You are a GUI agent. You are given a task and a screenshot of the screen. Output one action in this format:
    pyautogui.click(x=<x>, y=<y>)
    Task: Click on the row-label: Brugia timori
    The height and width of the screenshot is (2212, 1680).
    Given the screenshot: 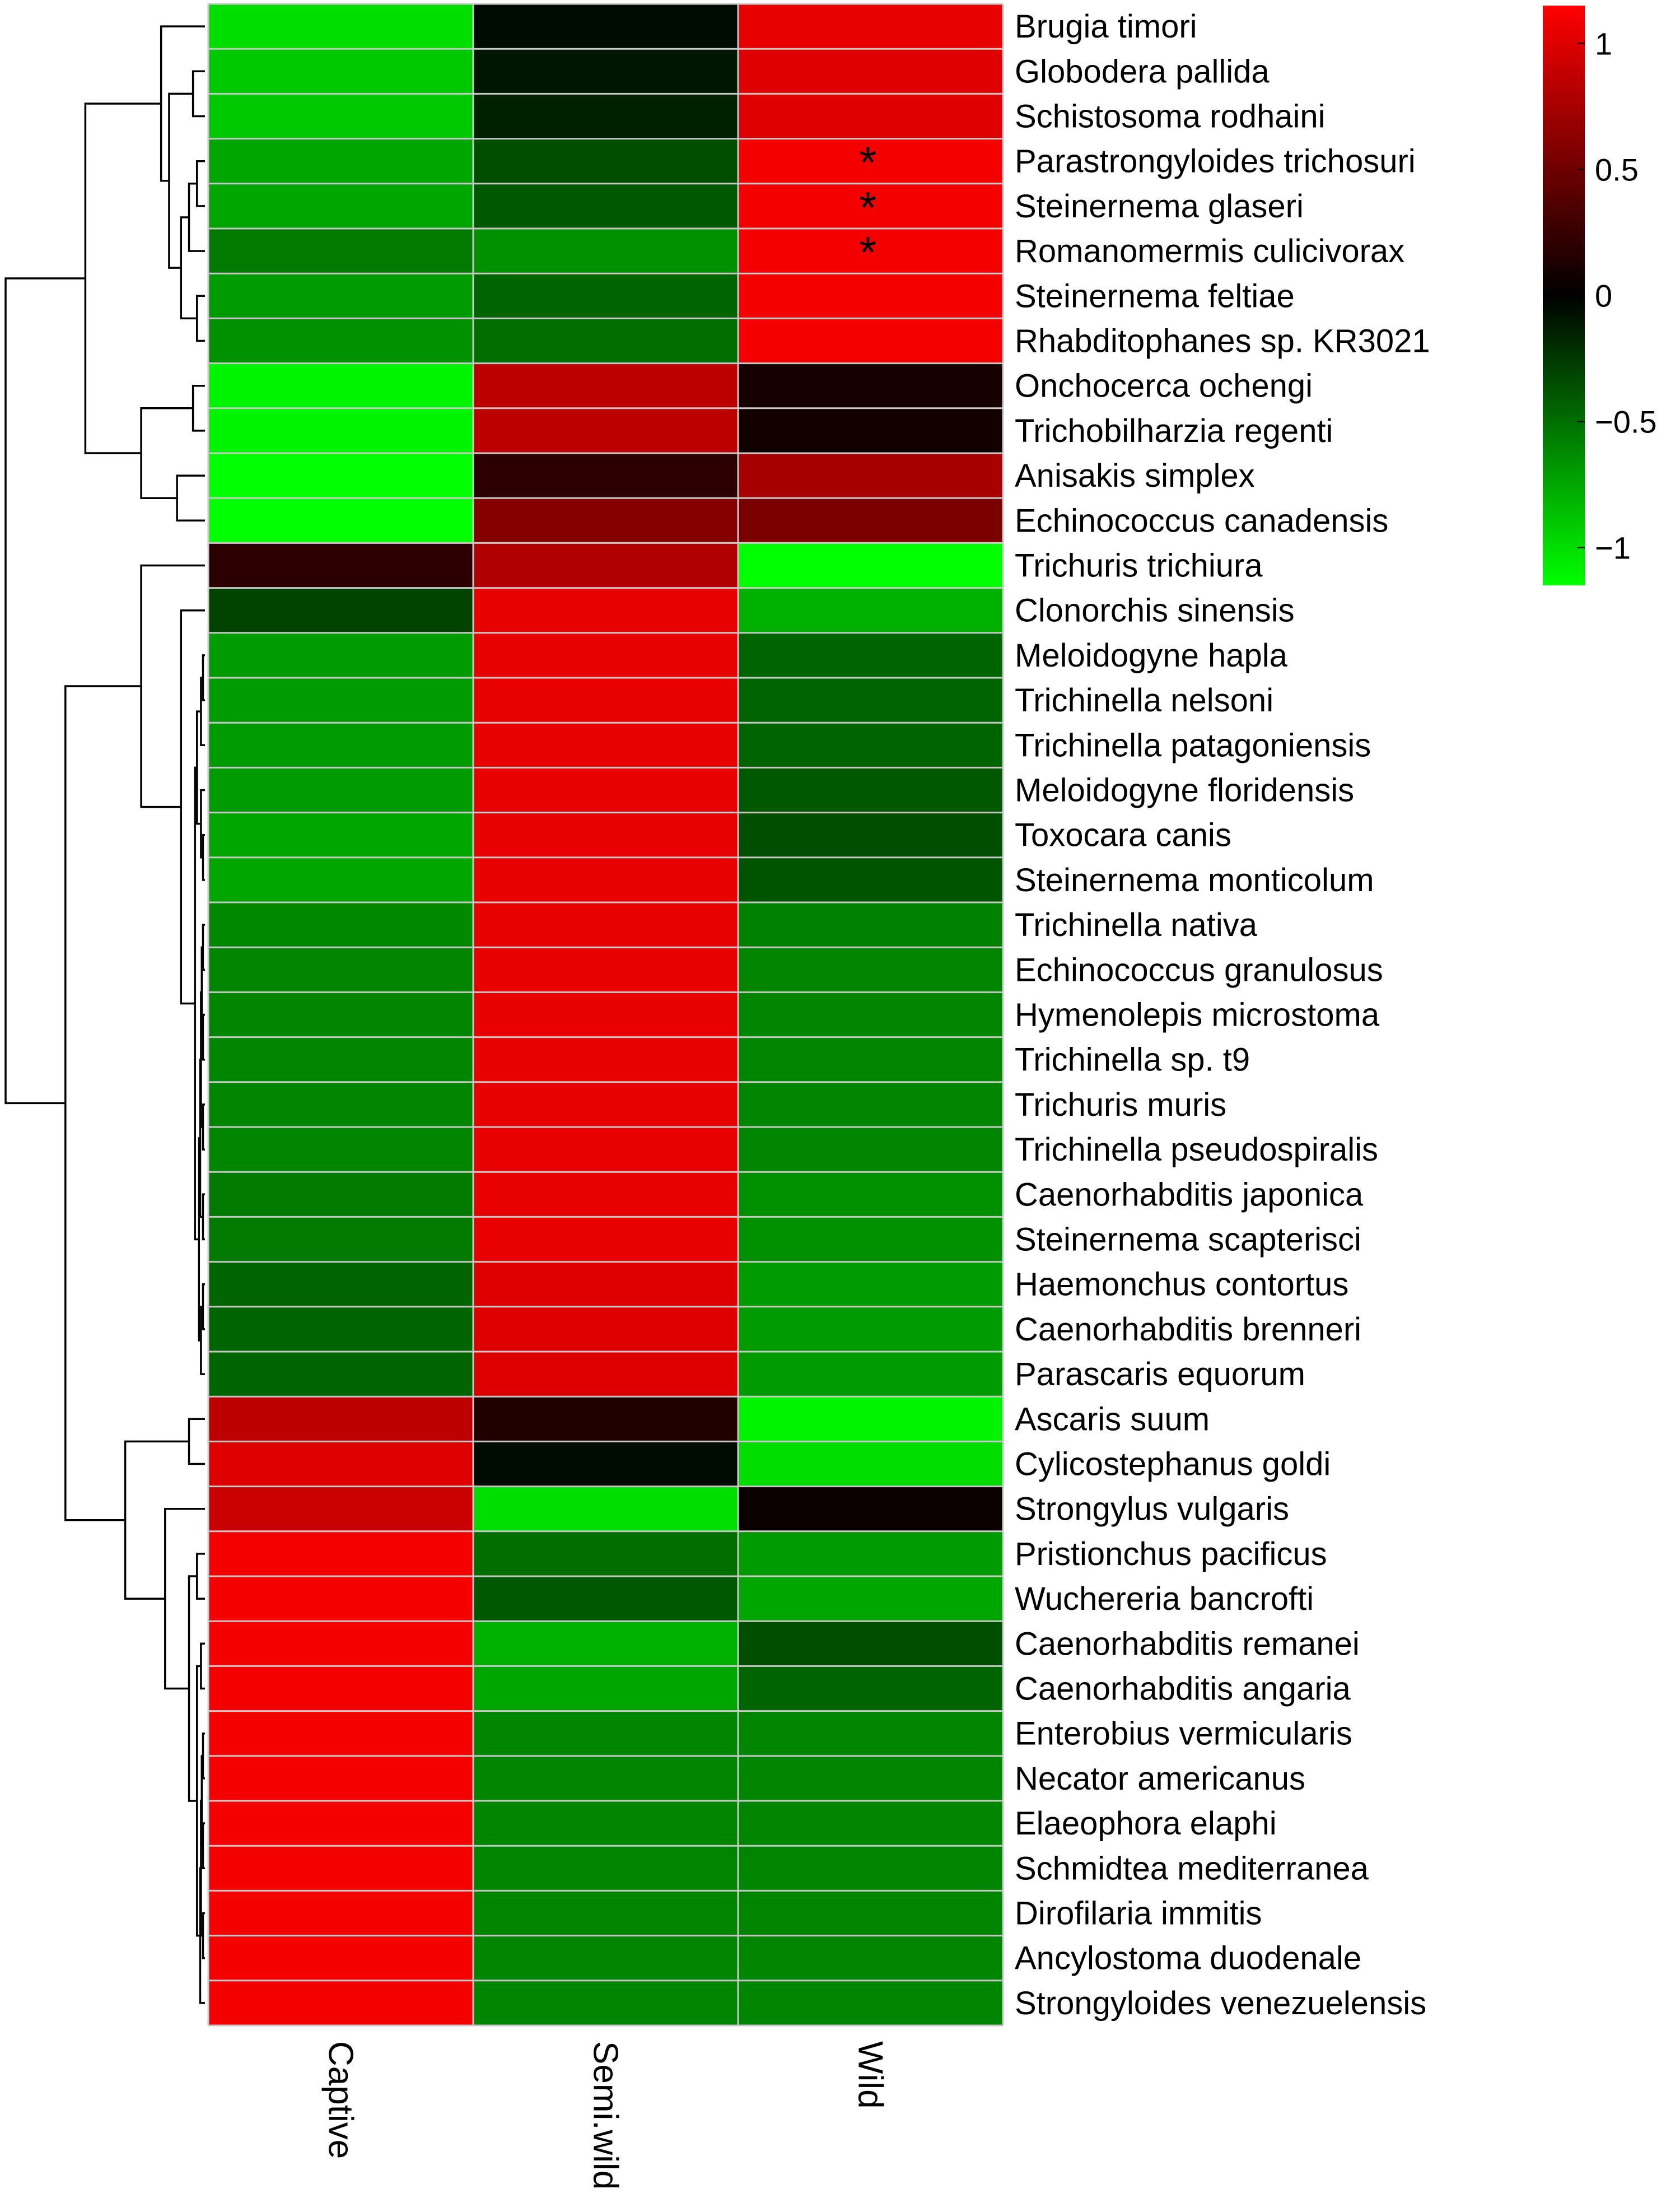 What is the action you would take?
    pyautogui.click(x=1106, y=26)
    